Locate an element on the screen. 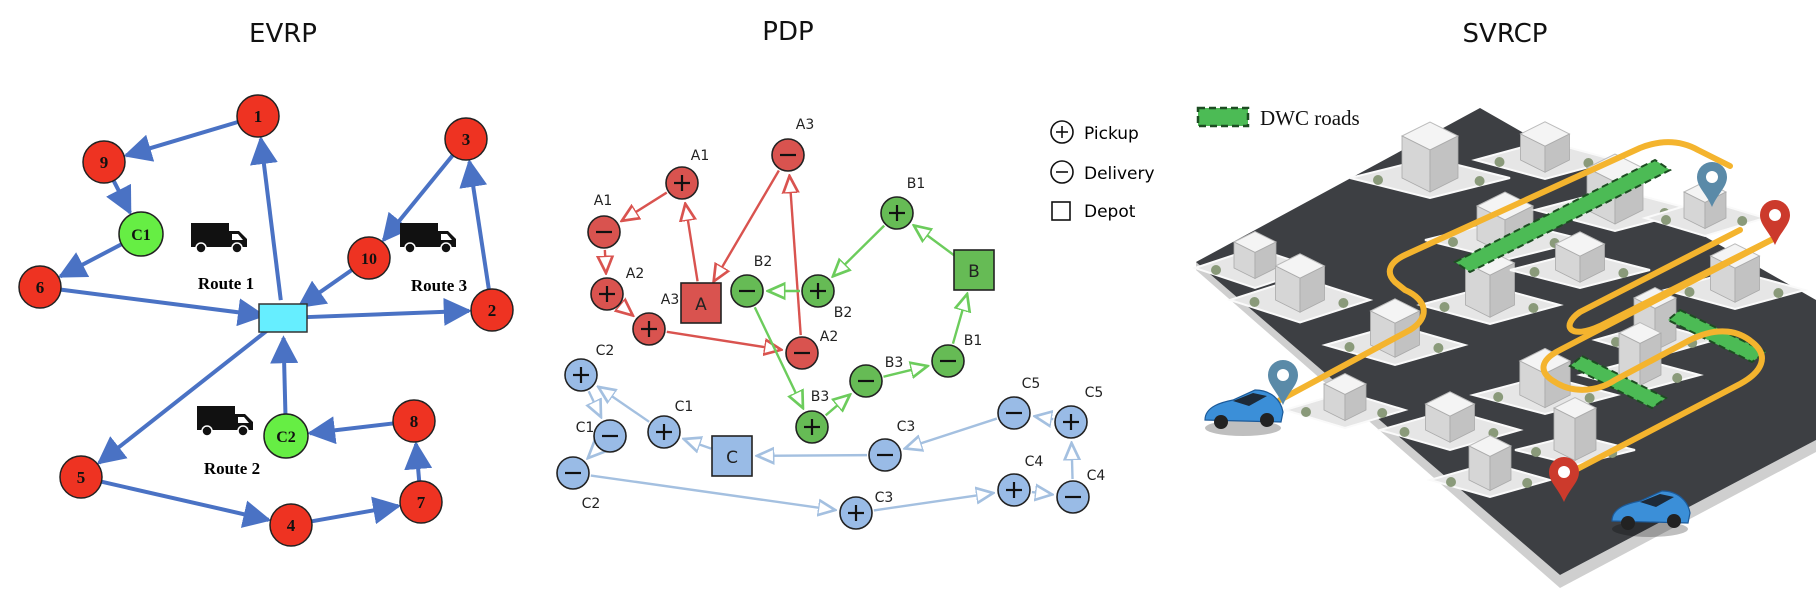 This screenshot has height=592, width=1820. pdp-edge-C4p-C4d is located at coordinates (1041, 493).